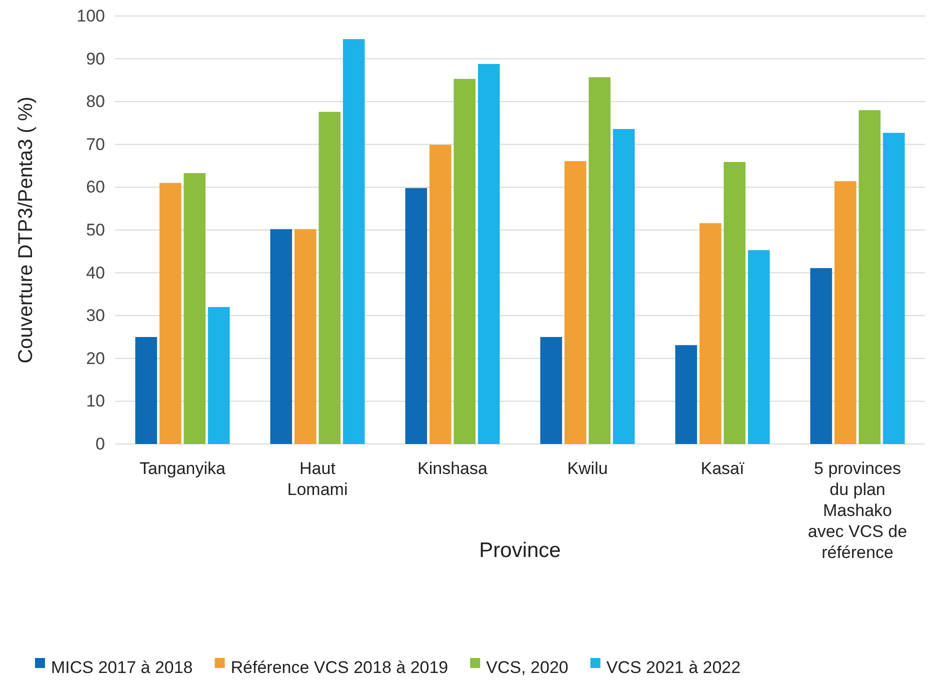 This screenshot has height=694, width=929. What do you see at coordinates (317, 479) in the screenshot?
I see `x-tick-label: Haut Lomami` at bounding box center [317, 479].